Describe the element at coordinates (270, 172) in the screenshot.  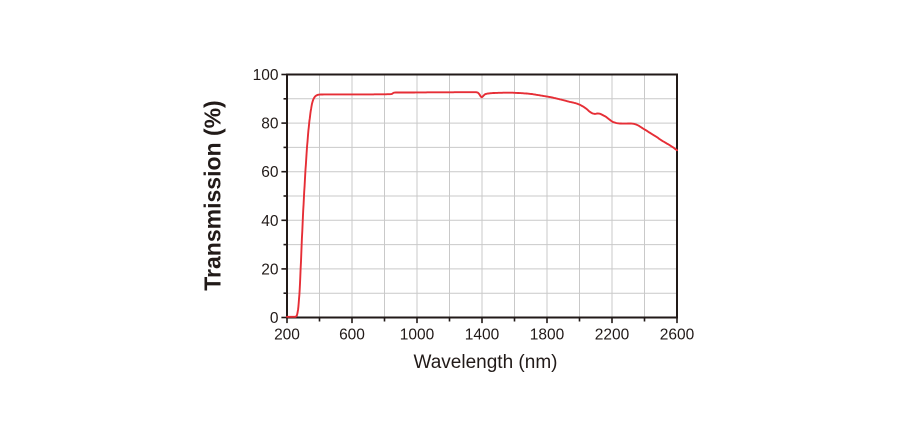
I see `svg-text: 60` at that location.